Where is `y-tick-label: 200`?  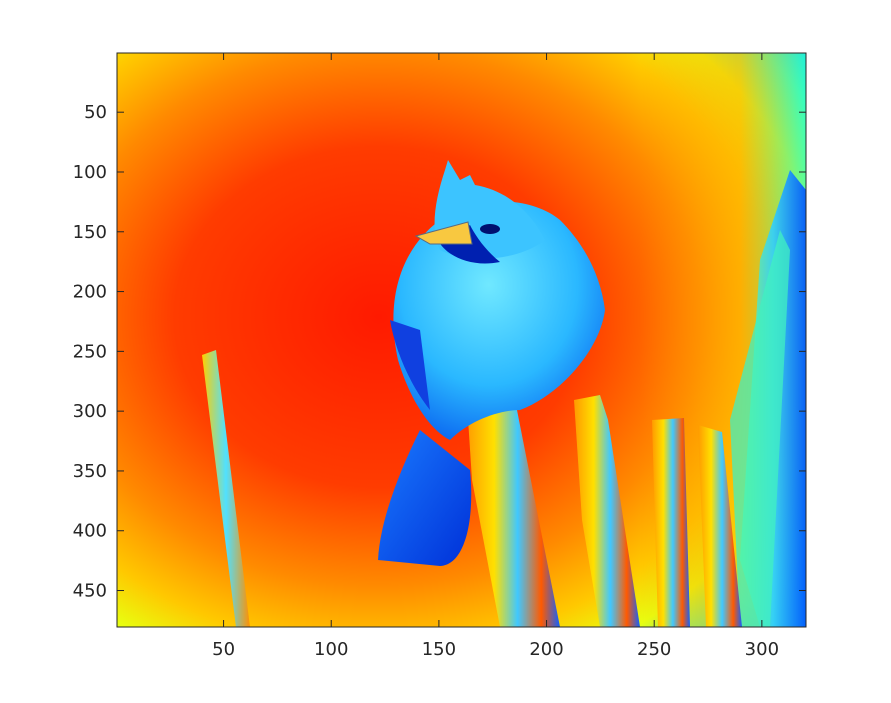 y-tick-label: 200 is located at coordinates (90, 292).